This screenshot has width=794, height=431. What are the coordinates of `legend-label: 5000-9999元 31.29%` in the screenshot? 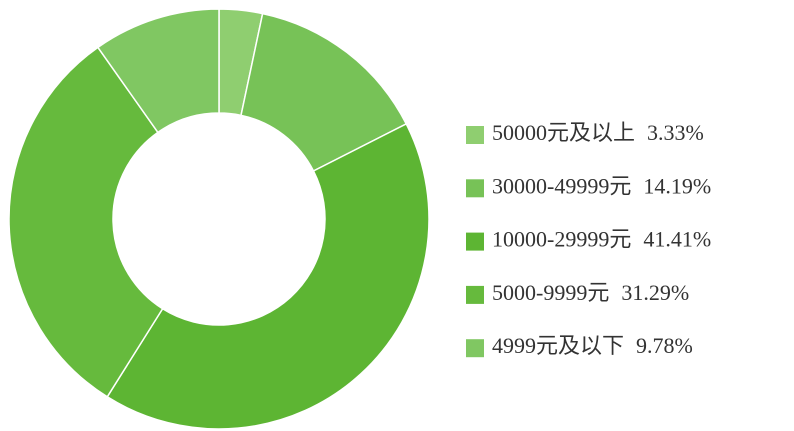 It's located at (590, 292).